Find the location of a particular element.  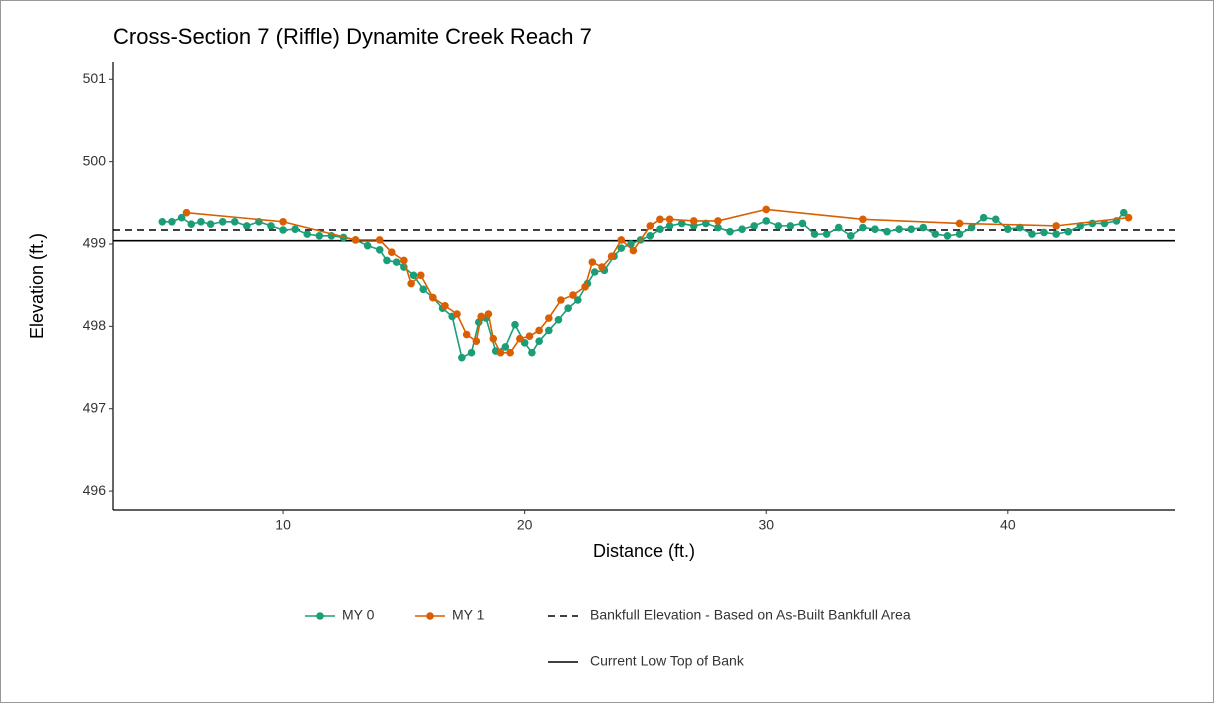

y-tick-label: 500 is located at coordinates (95, 160).